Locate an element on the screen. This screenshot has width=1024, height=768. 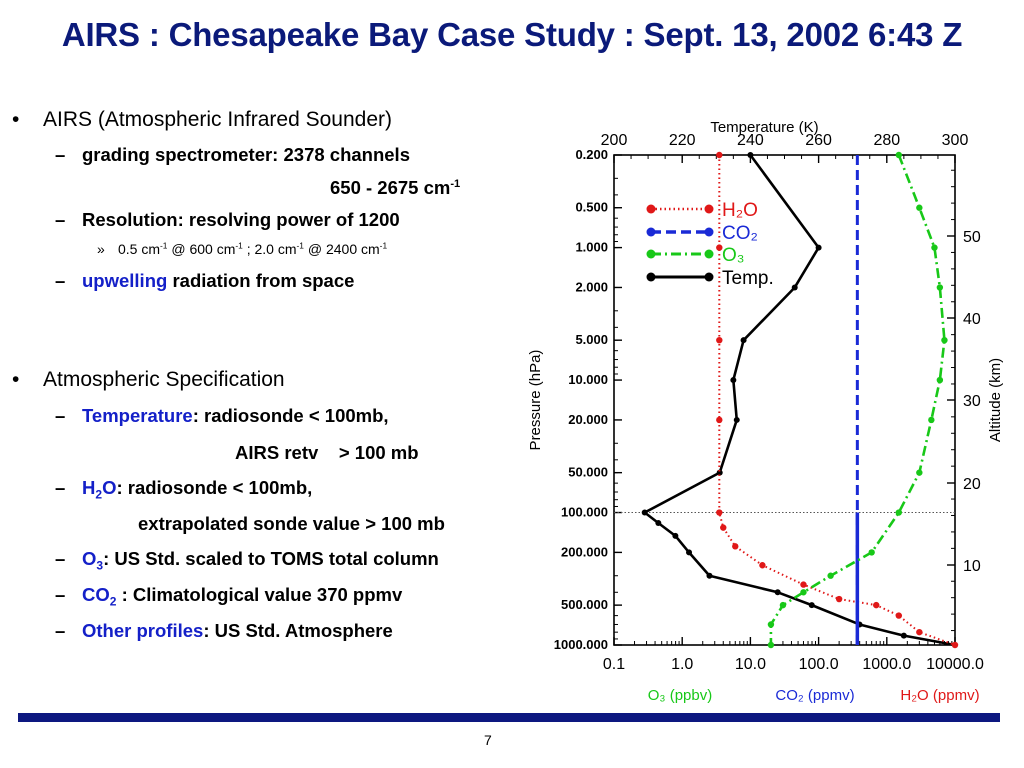
sub-resolution: Resolution: resolving power of 1200 is located at coordinates (241, 219).